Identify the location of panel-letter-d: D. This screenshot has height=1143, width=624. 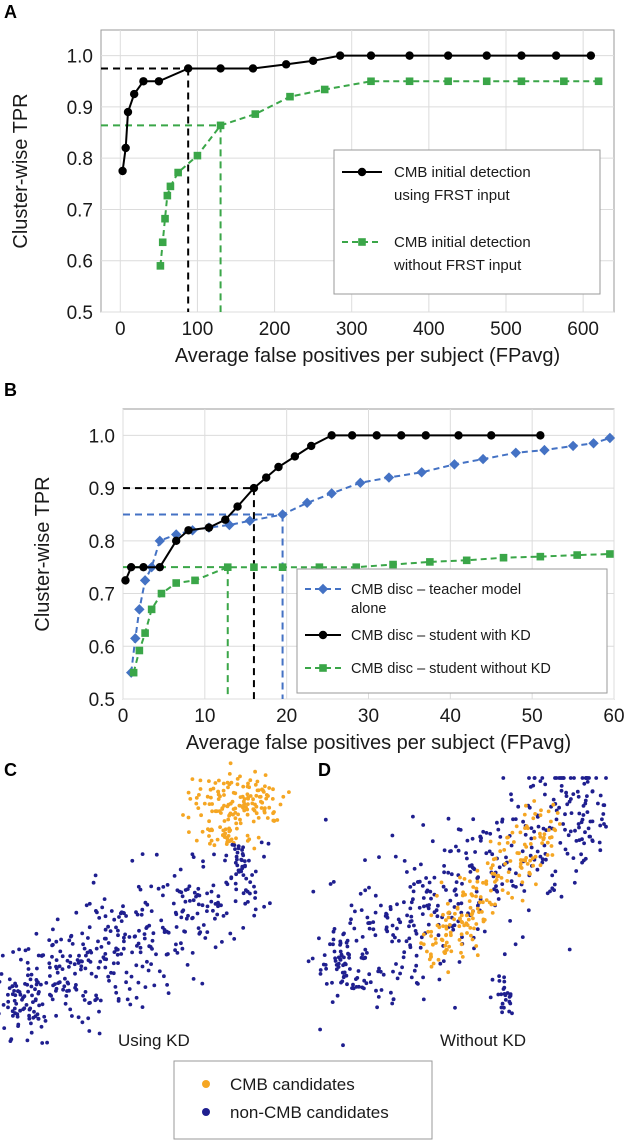
(324, 770).